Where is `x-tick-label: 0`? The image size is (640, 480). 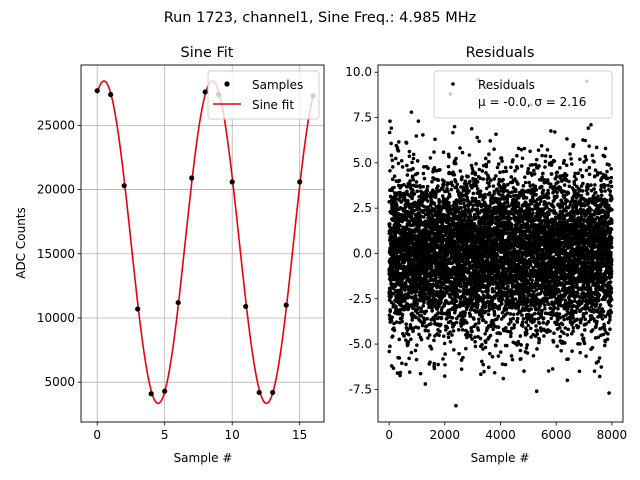
x-tick-label: 0 is located at coordinates (97, 435).